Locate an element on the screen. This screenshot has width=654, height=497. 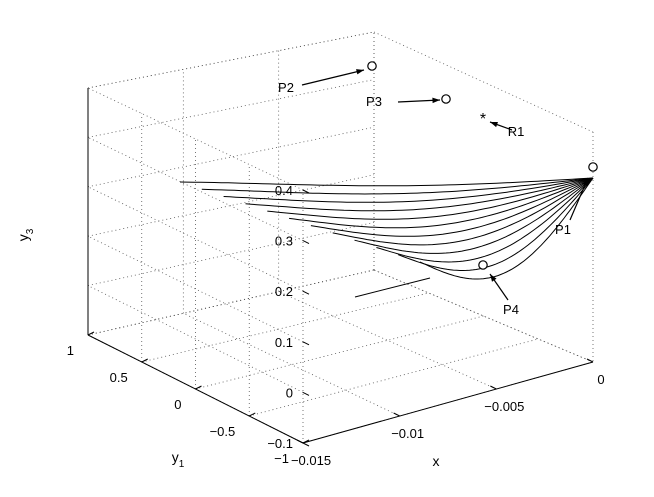
z-tick-label-5: 0.4 is located at coordinates (284, 190).